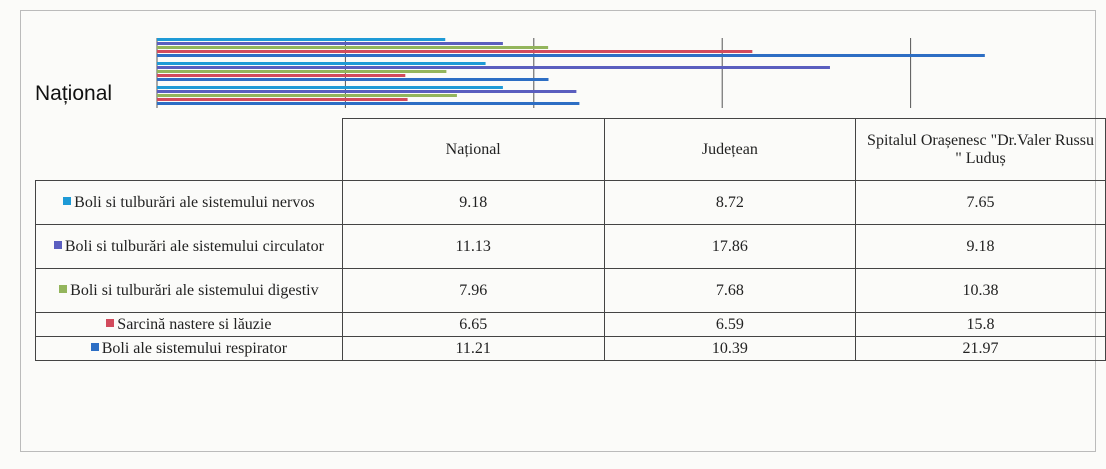  What do you see at coordinates (473, 348) in the screenshot?
I see `value-cell: 11.21` at bounding box center [473, 348].